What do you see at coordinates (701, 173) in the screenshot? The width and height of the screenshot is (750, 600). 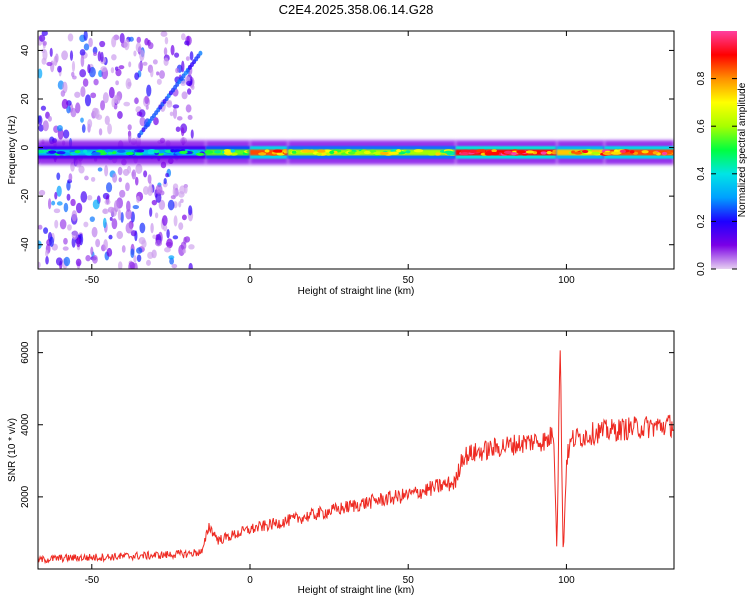 I see `colorbar-tick-label: 0.4` at bounding box center [701, 173].